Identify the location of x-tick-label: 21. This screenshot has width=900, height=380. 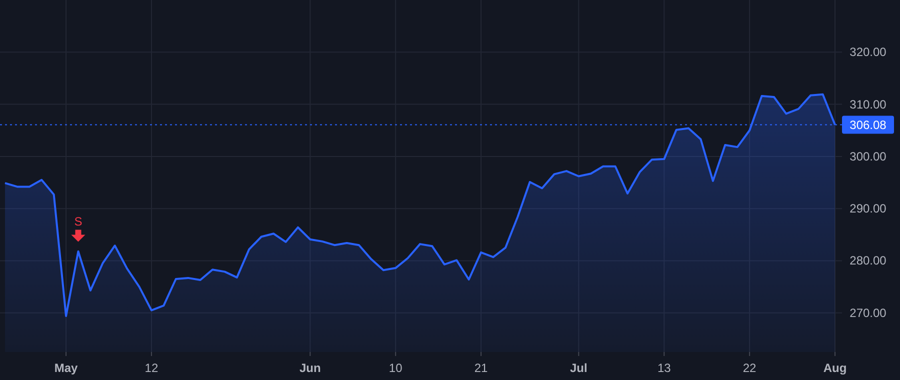
(481, 368).